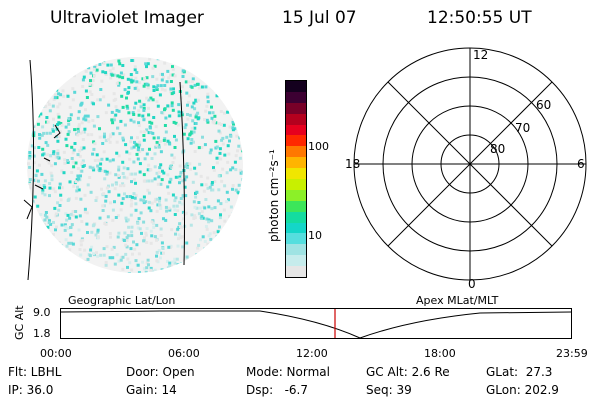 This screenshot has height=400, width=600. I want to click on colorbar-segment, so click(296, 173).